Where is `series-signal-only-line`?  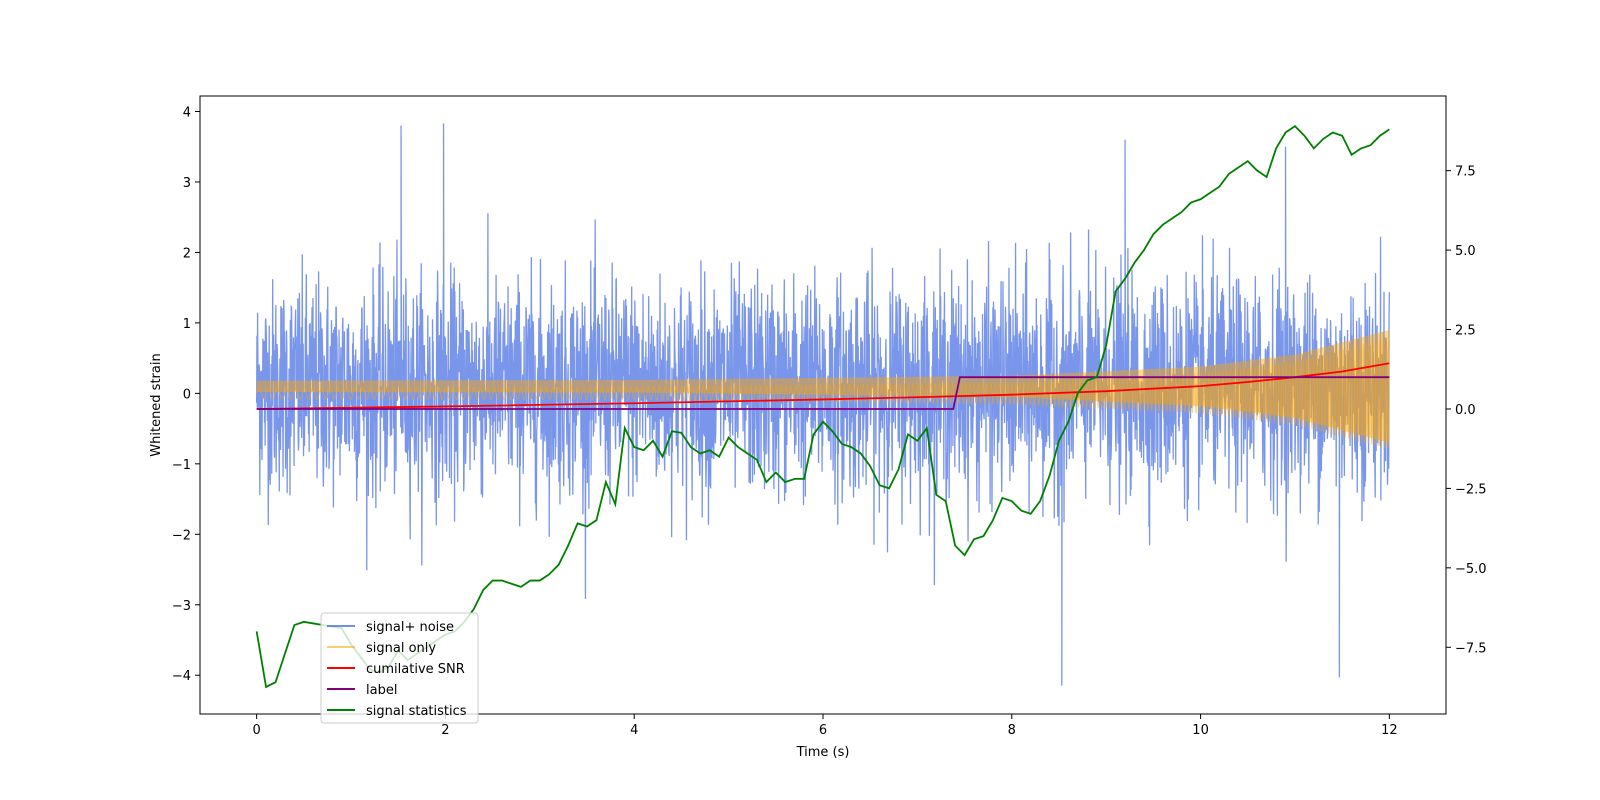 series-signal-only-line is located at coordinates (823, 393).